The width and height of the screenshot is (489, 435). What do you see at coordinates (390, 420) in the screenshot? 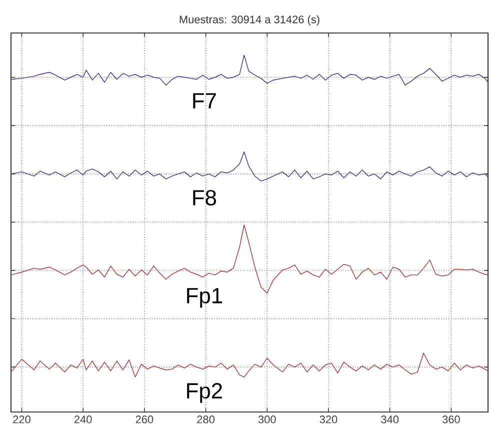
I see `x-tick-label: 340` at bounding box center [390, 420].